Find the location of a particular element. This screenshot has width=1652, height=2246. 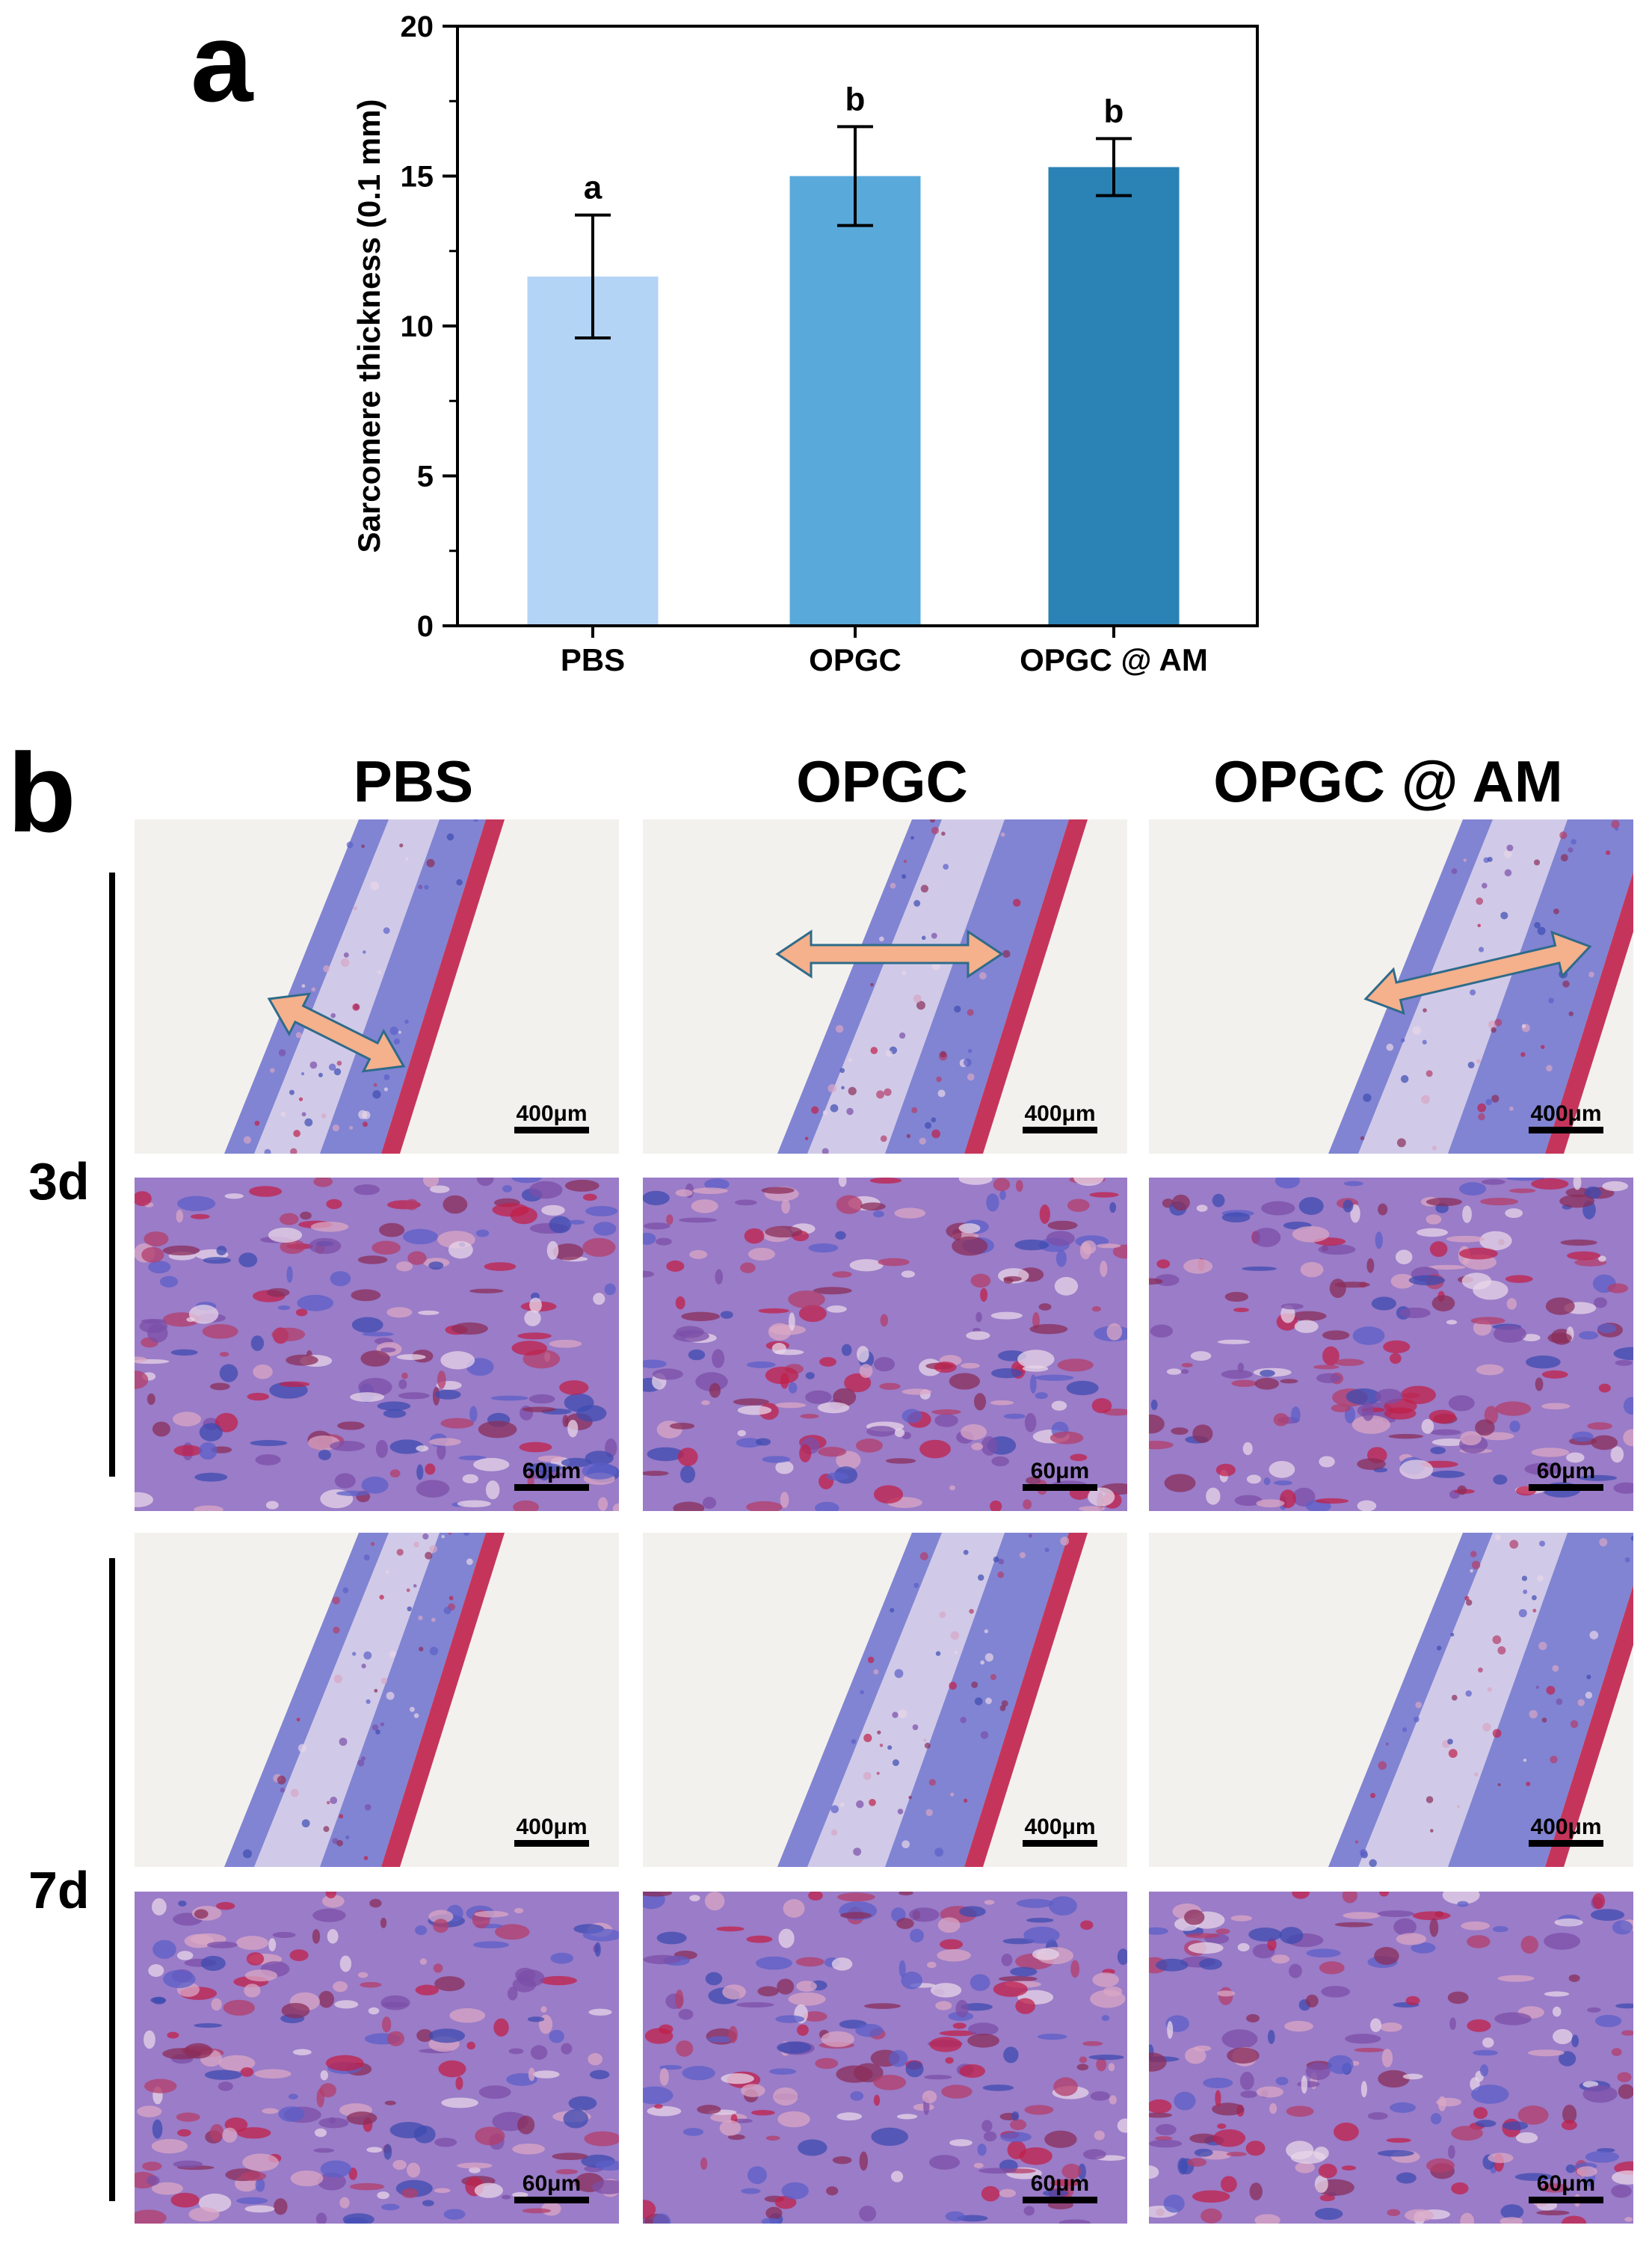

x-tick-label-2: OPGC @ AM is located at coordinates (1114, 659).